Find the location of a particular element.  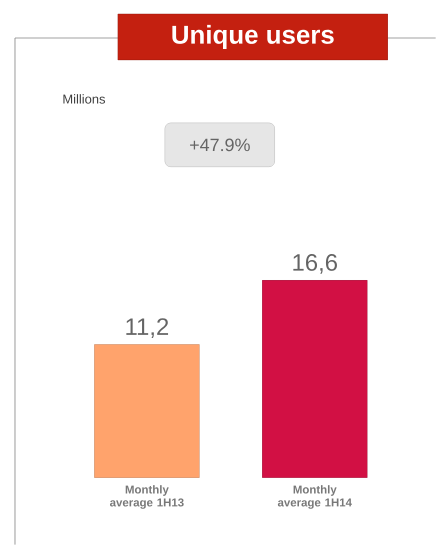

text: Millions is located at coordinates (84, 99).